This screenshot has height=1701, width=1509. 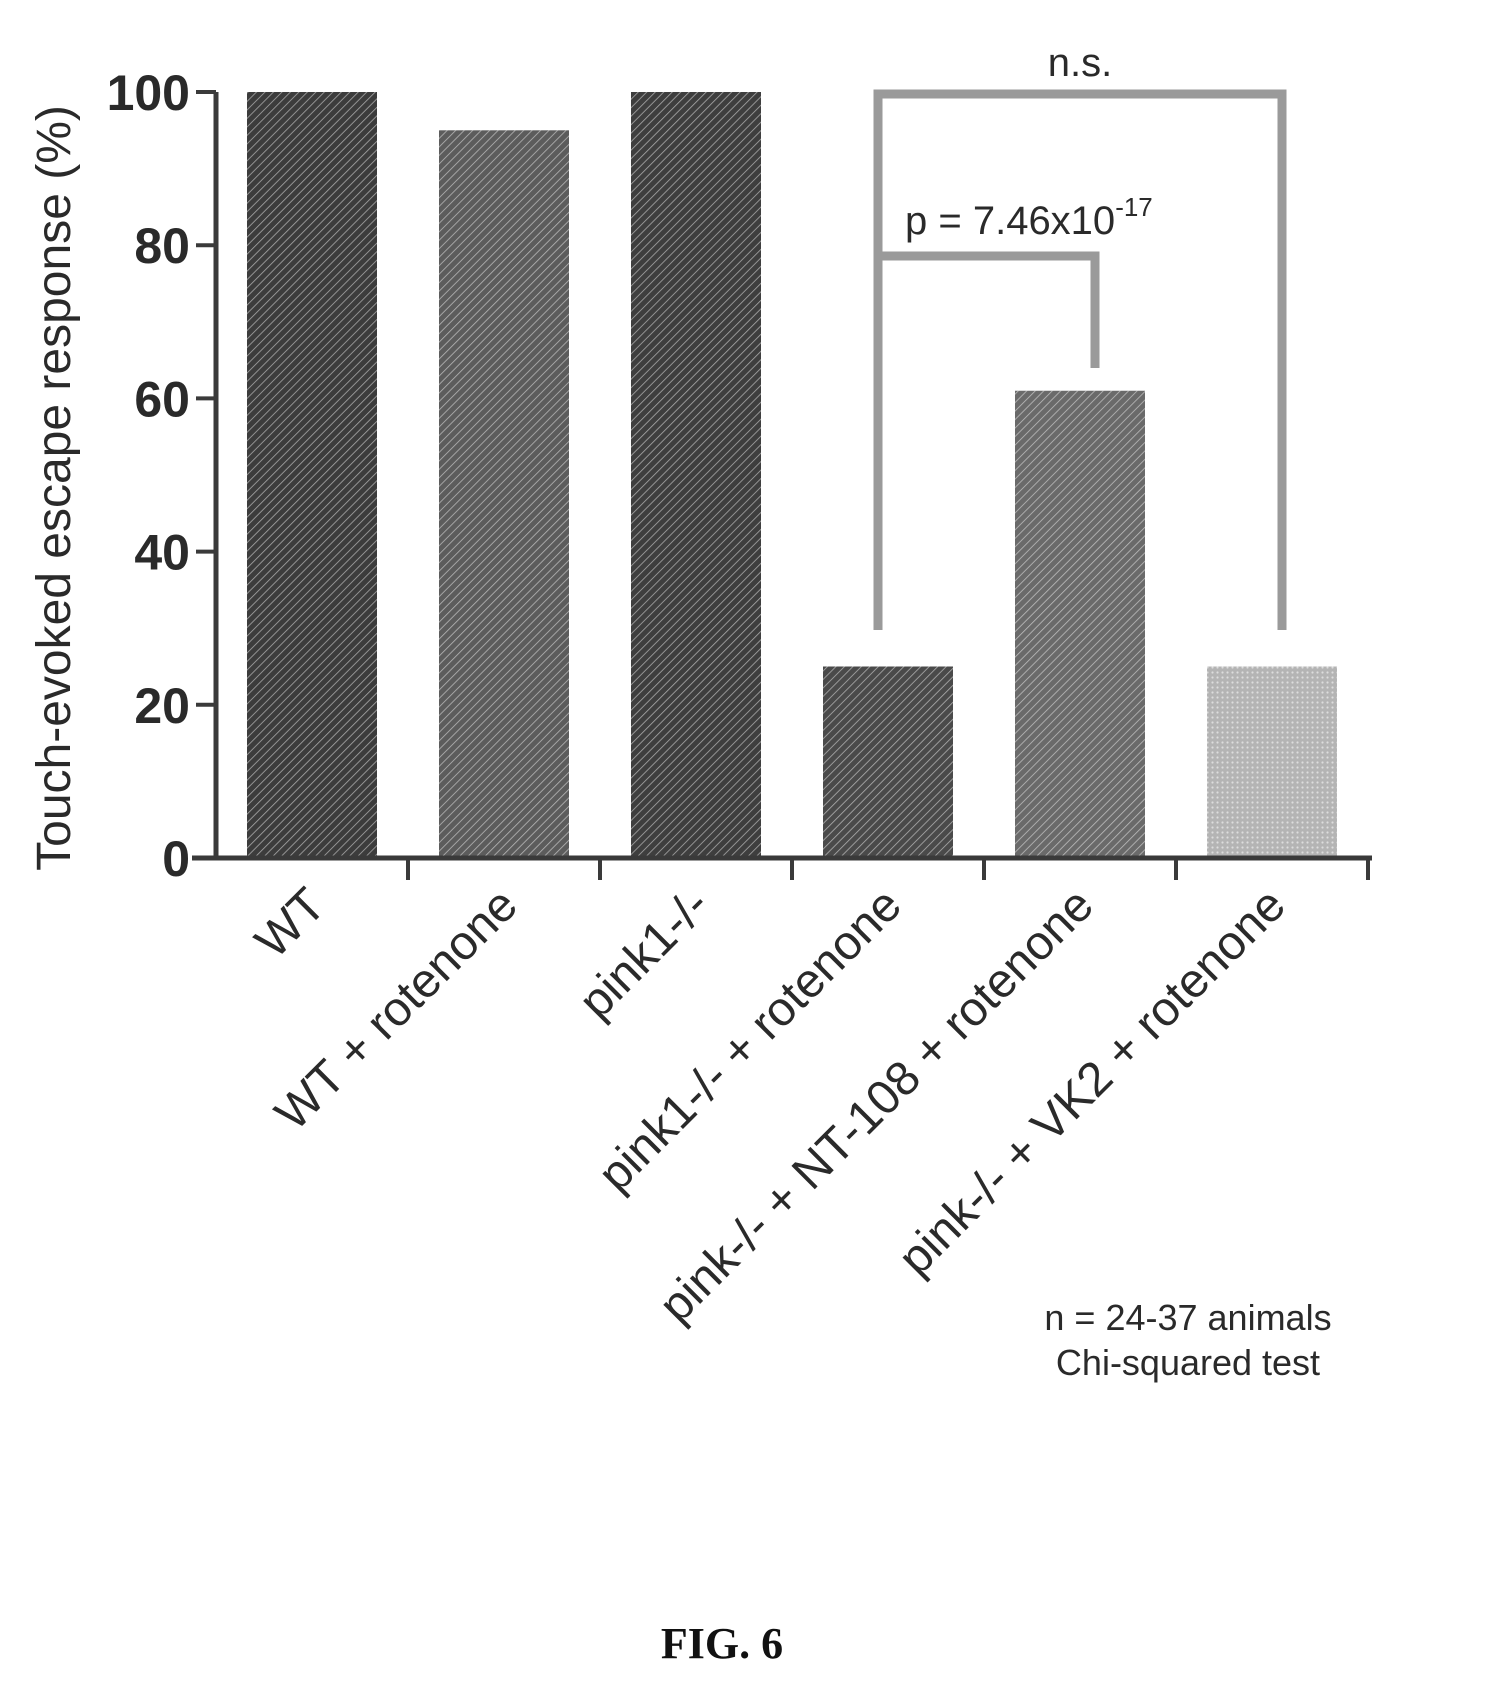 I want to click on note-test: Chi-squared test, so click(x=1188, y=1362).